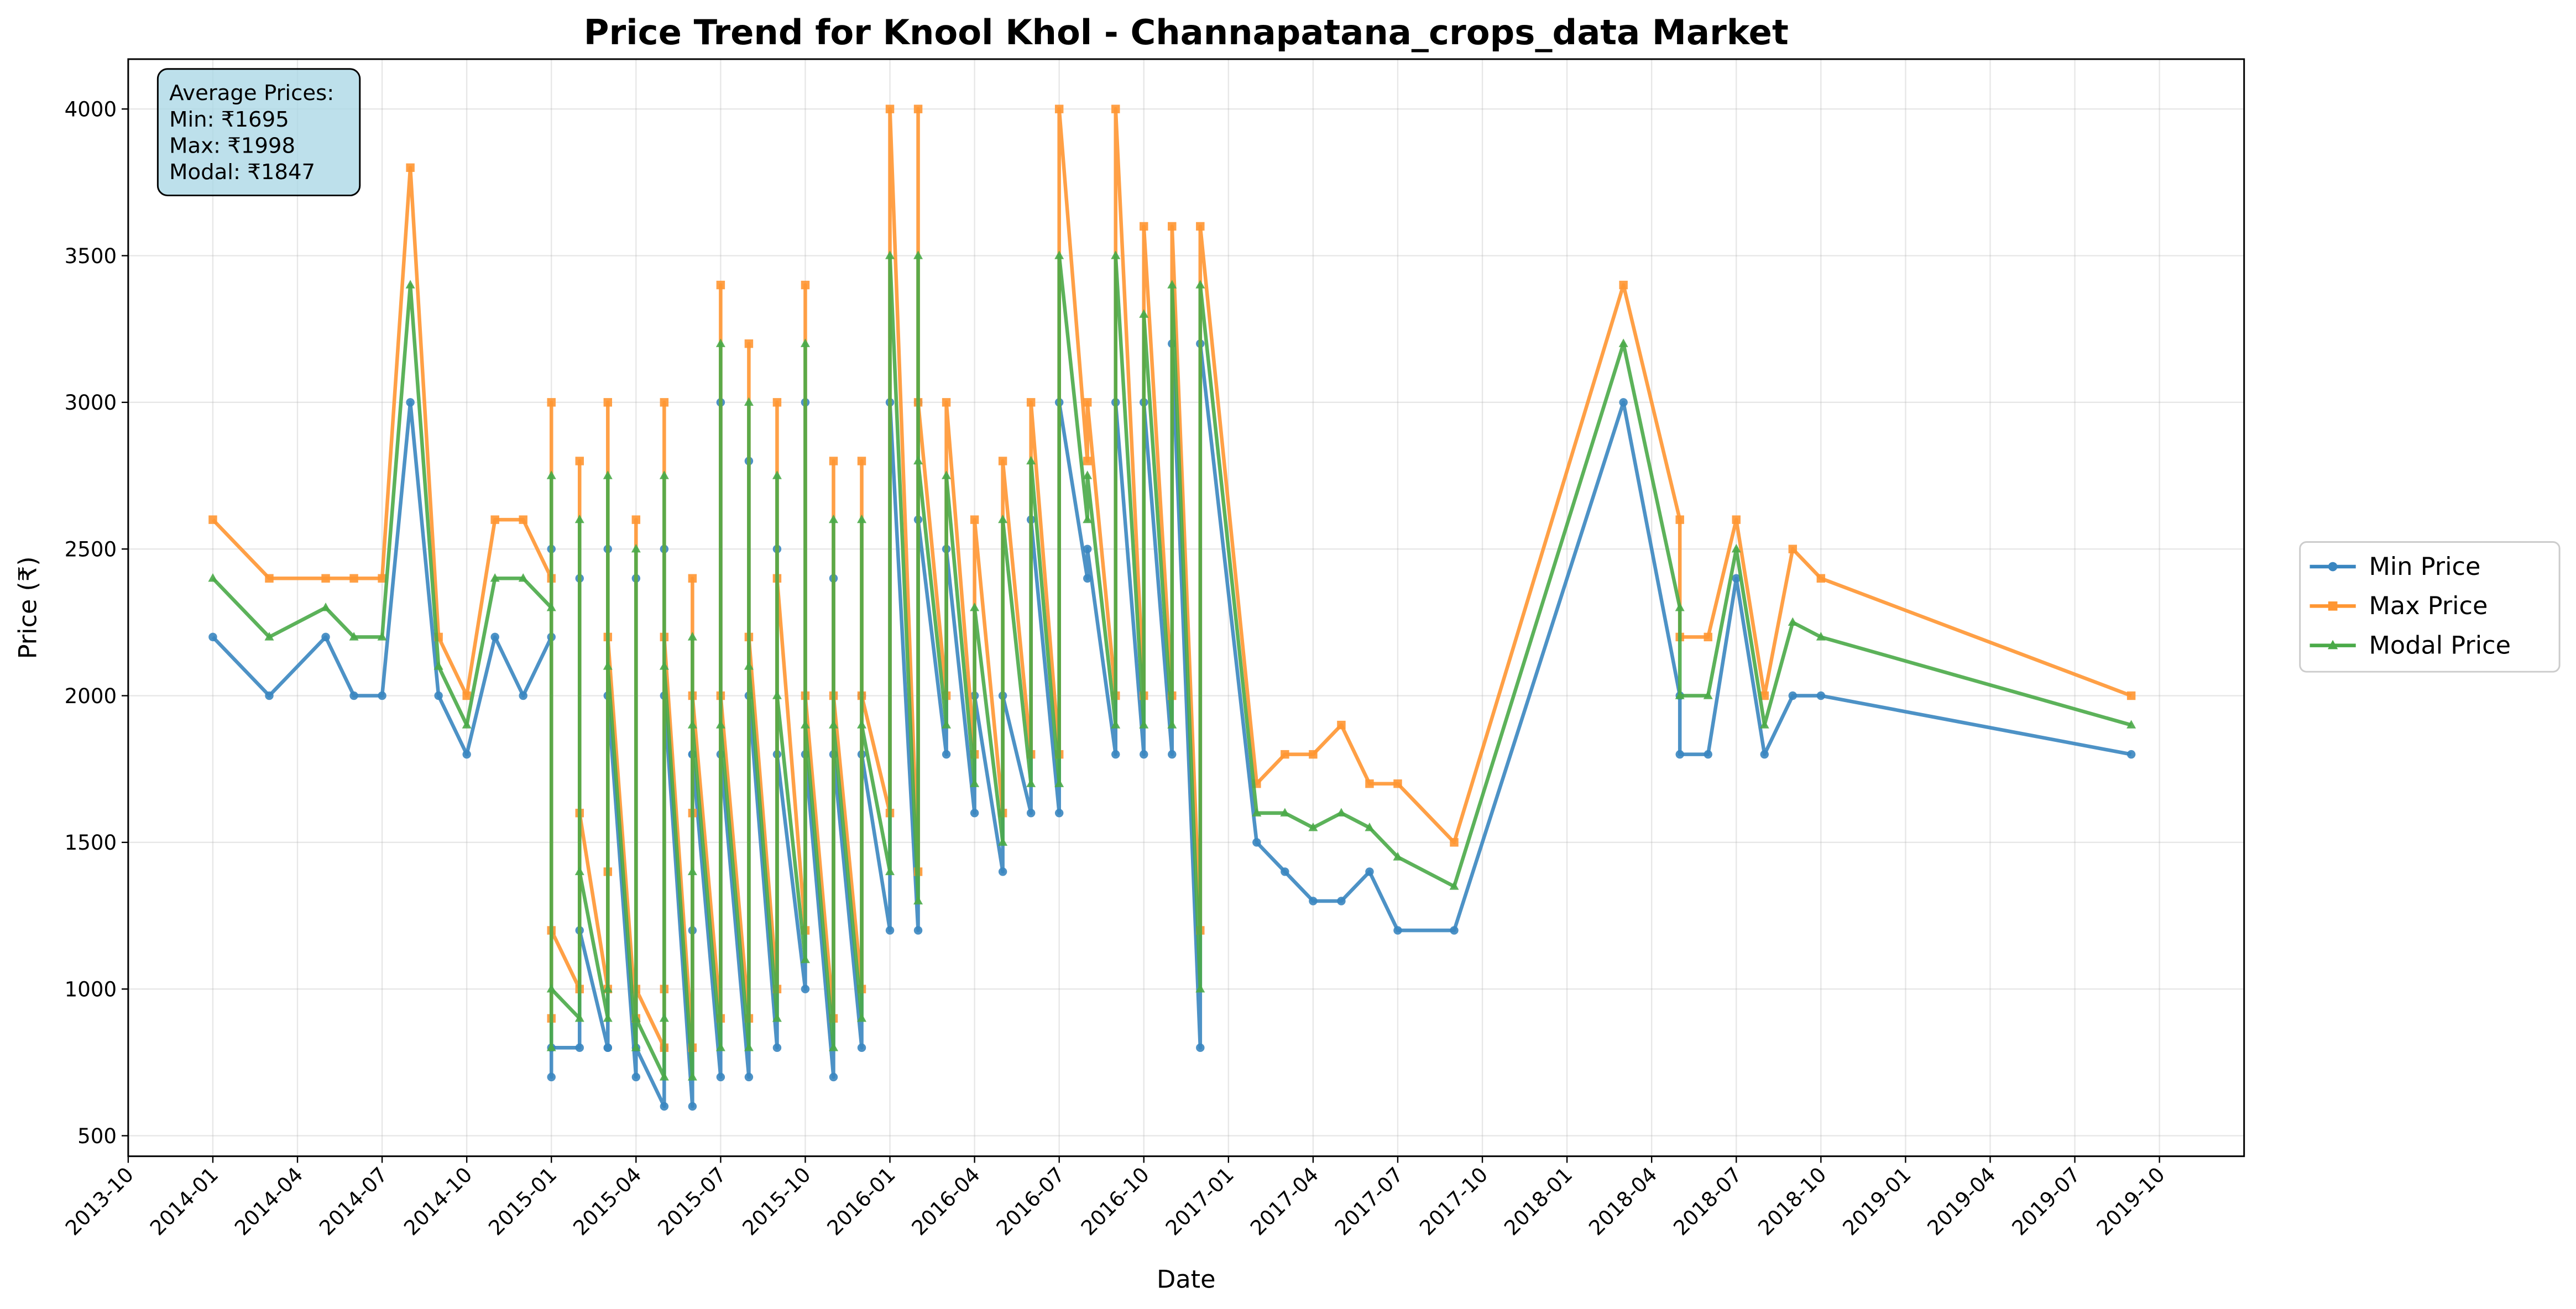  Describe the element at coordinates (242, 173) in the screenshot. I see `annotation-text: Modal: ₹1847` at that location.